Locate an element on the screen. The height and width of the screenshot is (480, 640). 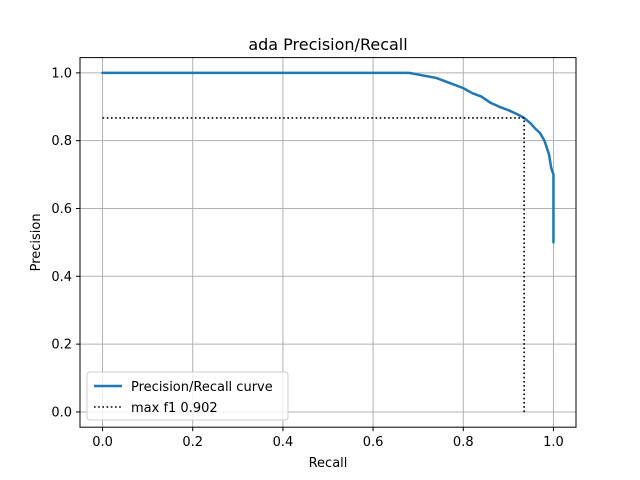
chart-title: ada Precision/Recall is located at coordinates (327, 44).